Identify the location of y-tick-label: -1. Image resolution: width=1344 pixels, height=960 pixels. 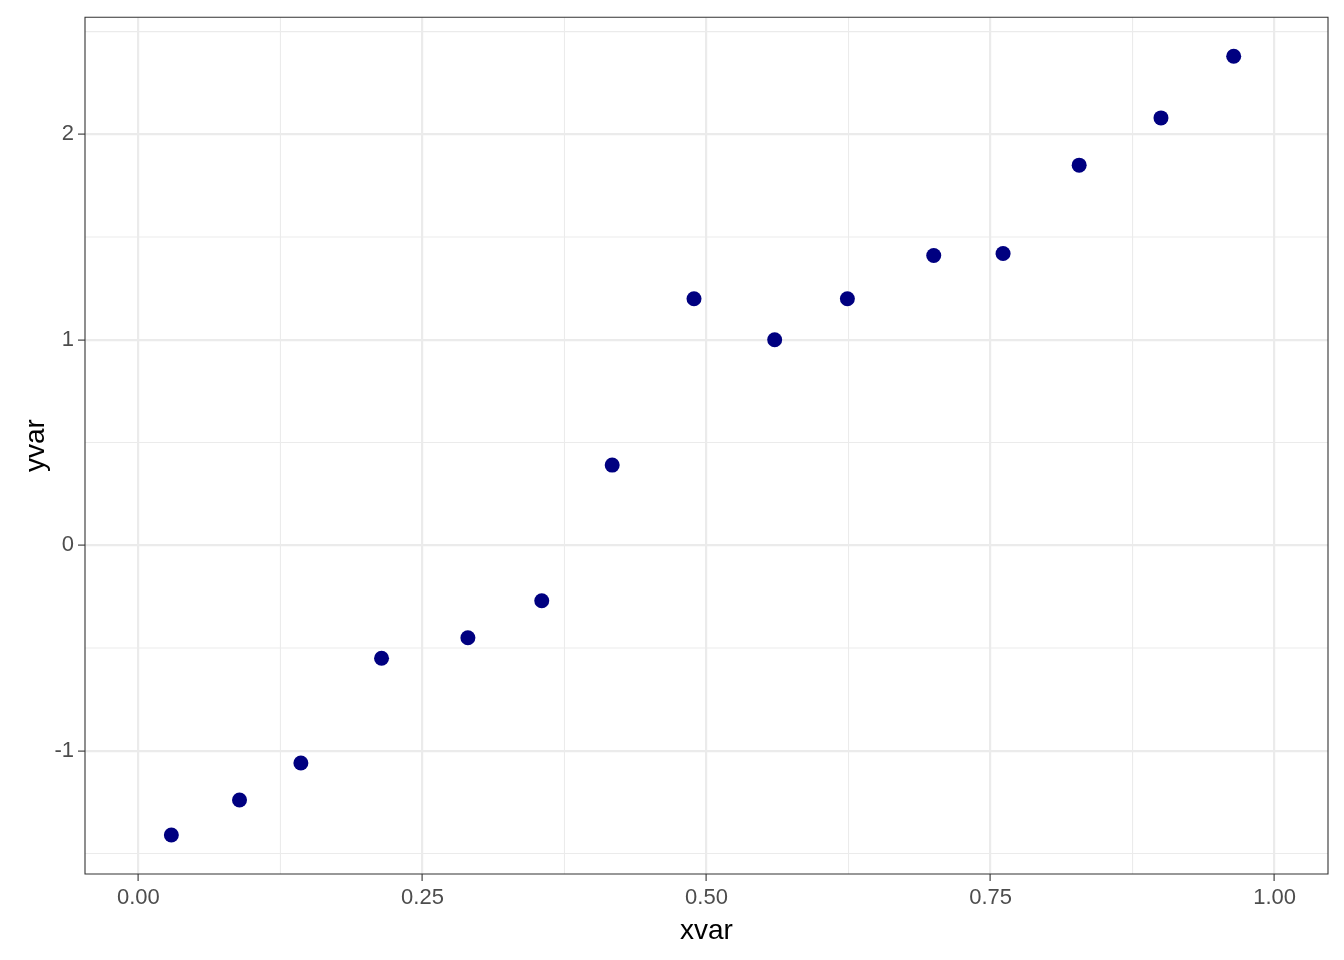
(64, 749).